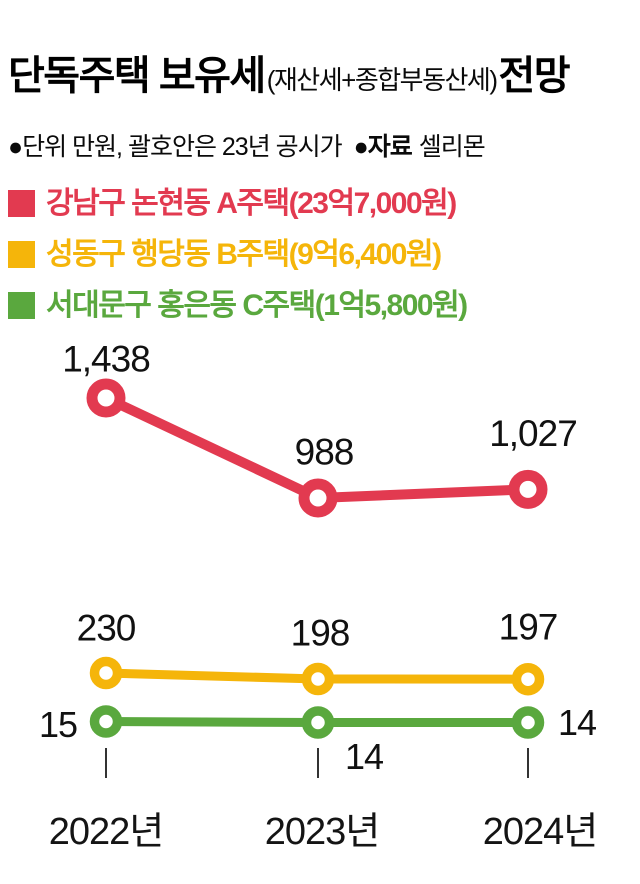 The image size is (640, 884). Describe the element at coordinates (324, 452) in the screenshot. I see `value-label: 988` at that location.